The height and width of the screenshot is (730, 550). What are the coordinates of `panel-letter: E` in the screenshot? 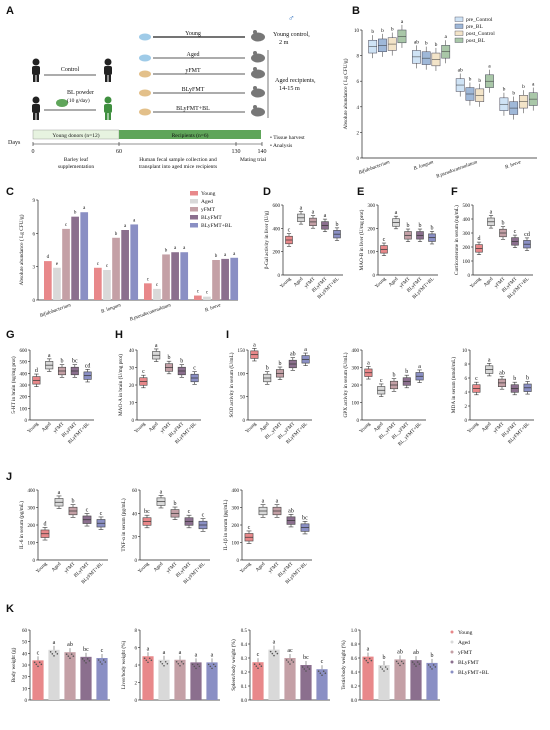 It's located at (360, 192).